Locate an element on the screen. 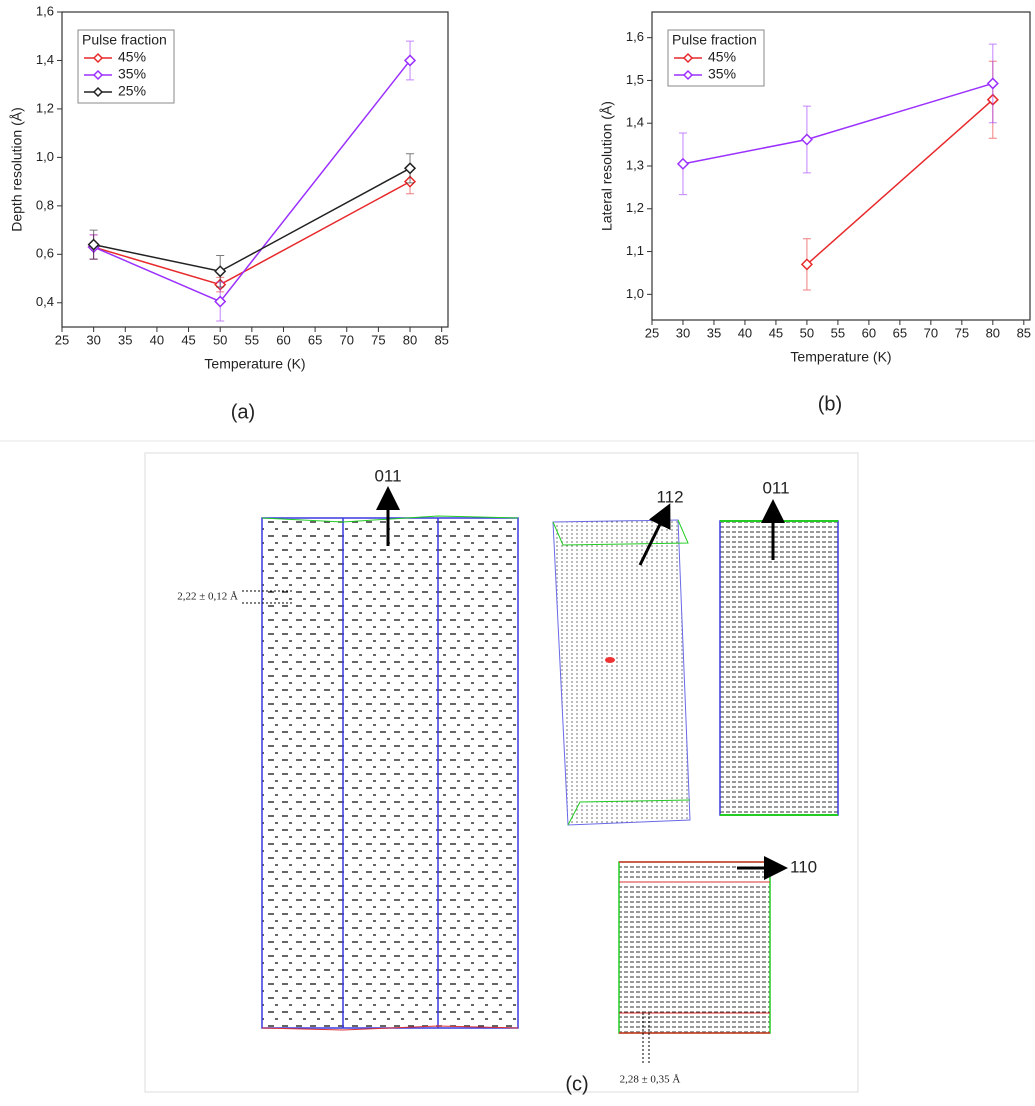  panel-label: (c) is located at coordinates (576, 1084).